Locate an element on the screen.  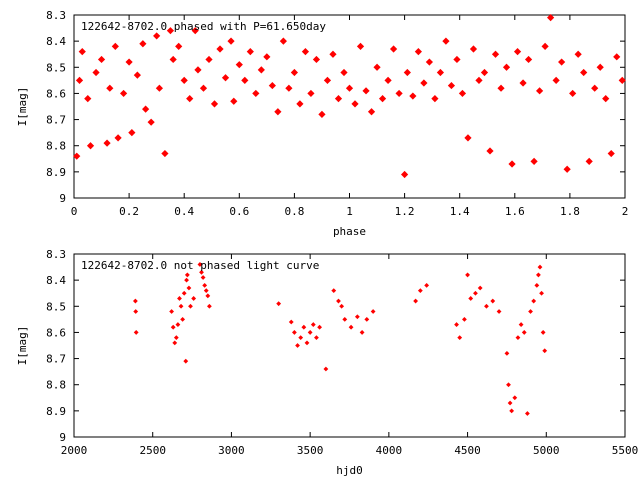
y-tick-label: 8.3 is located at coordinates (56, 254).